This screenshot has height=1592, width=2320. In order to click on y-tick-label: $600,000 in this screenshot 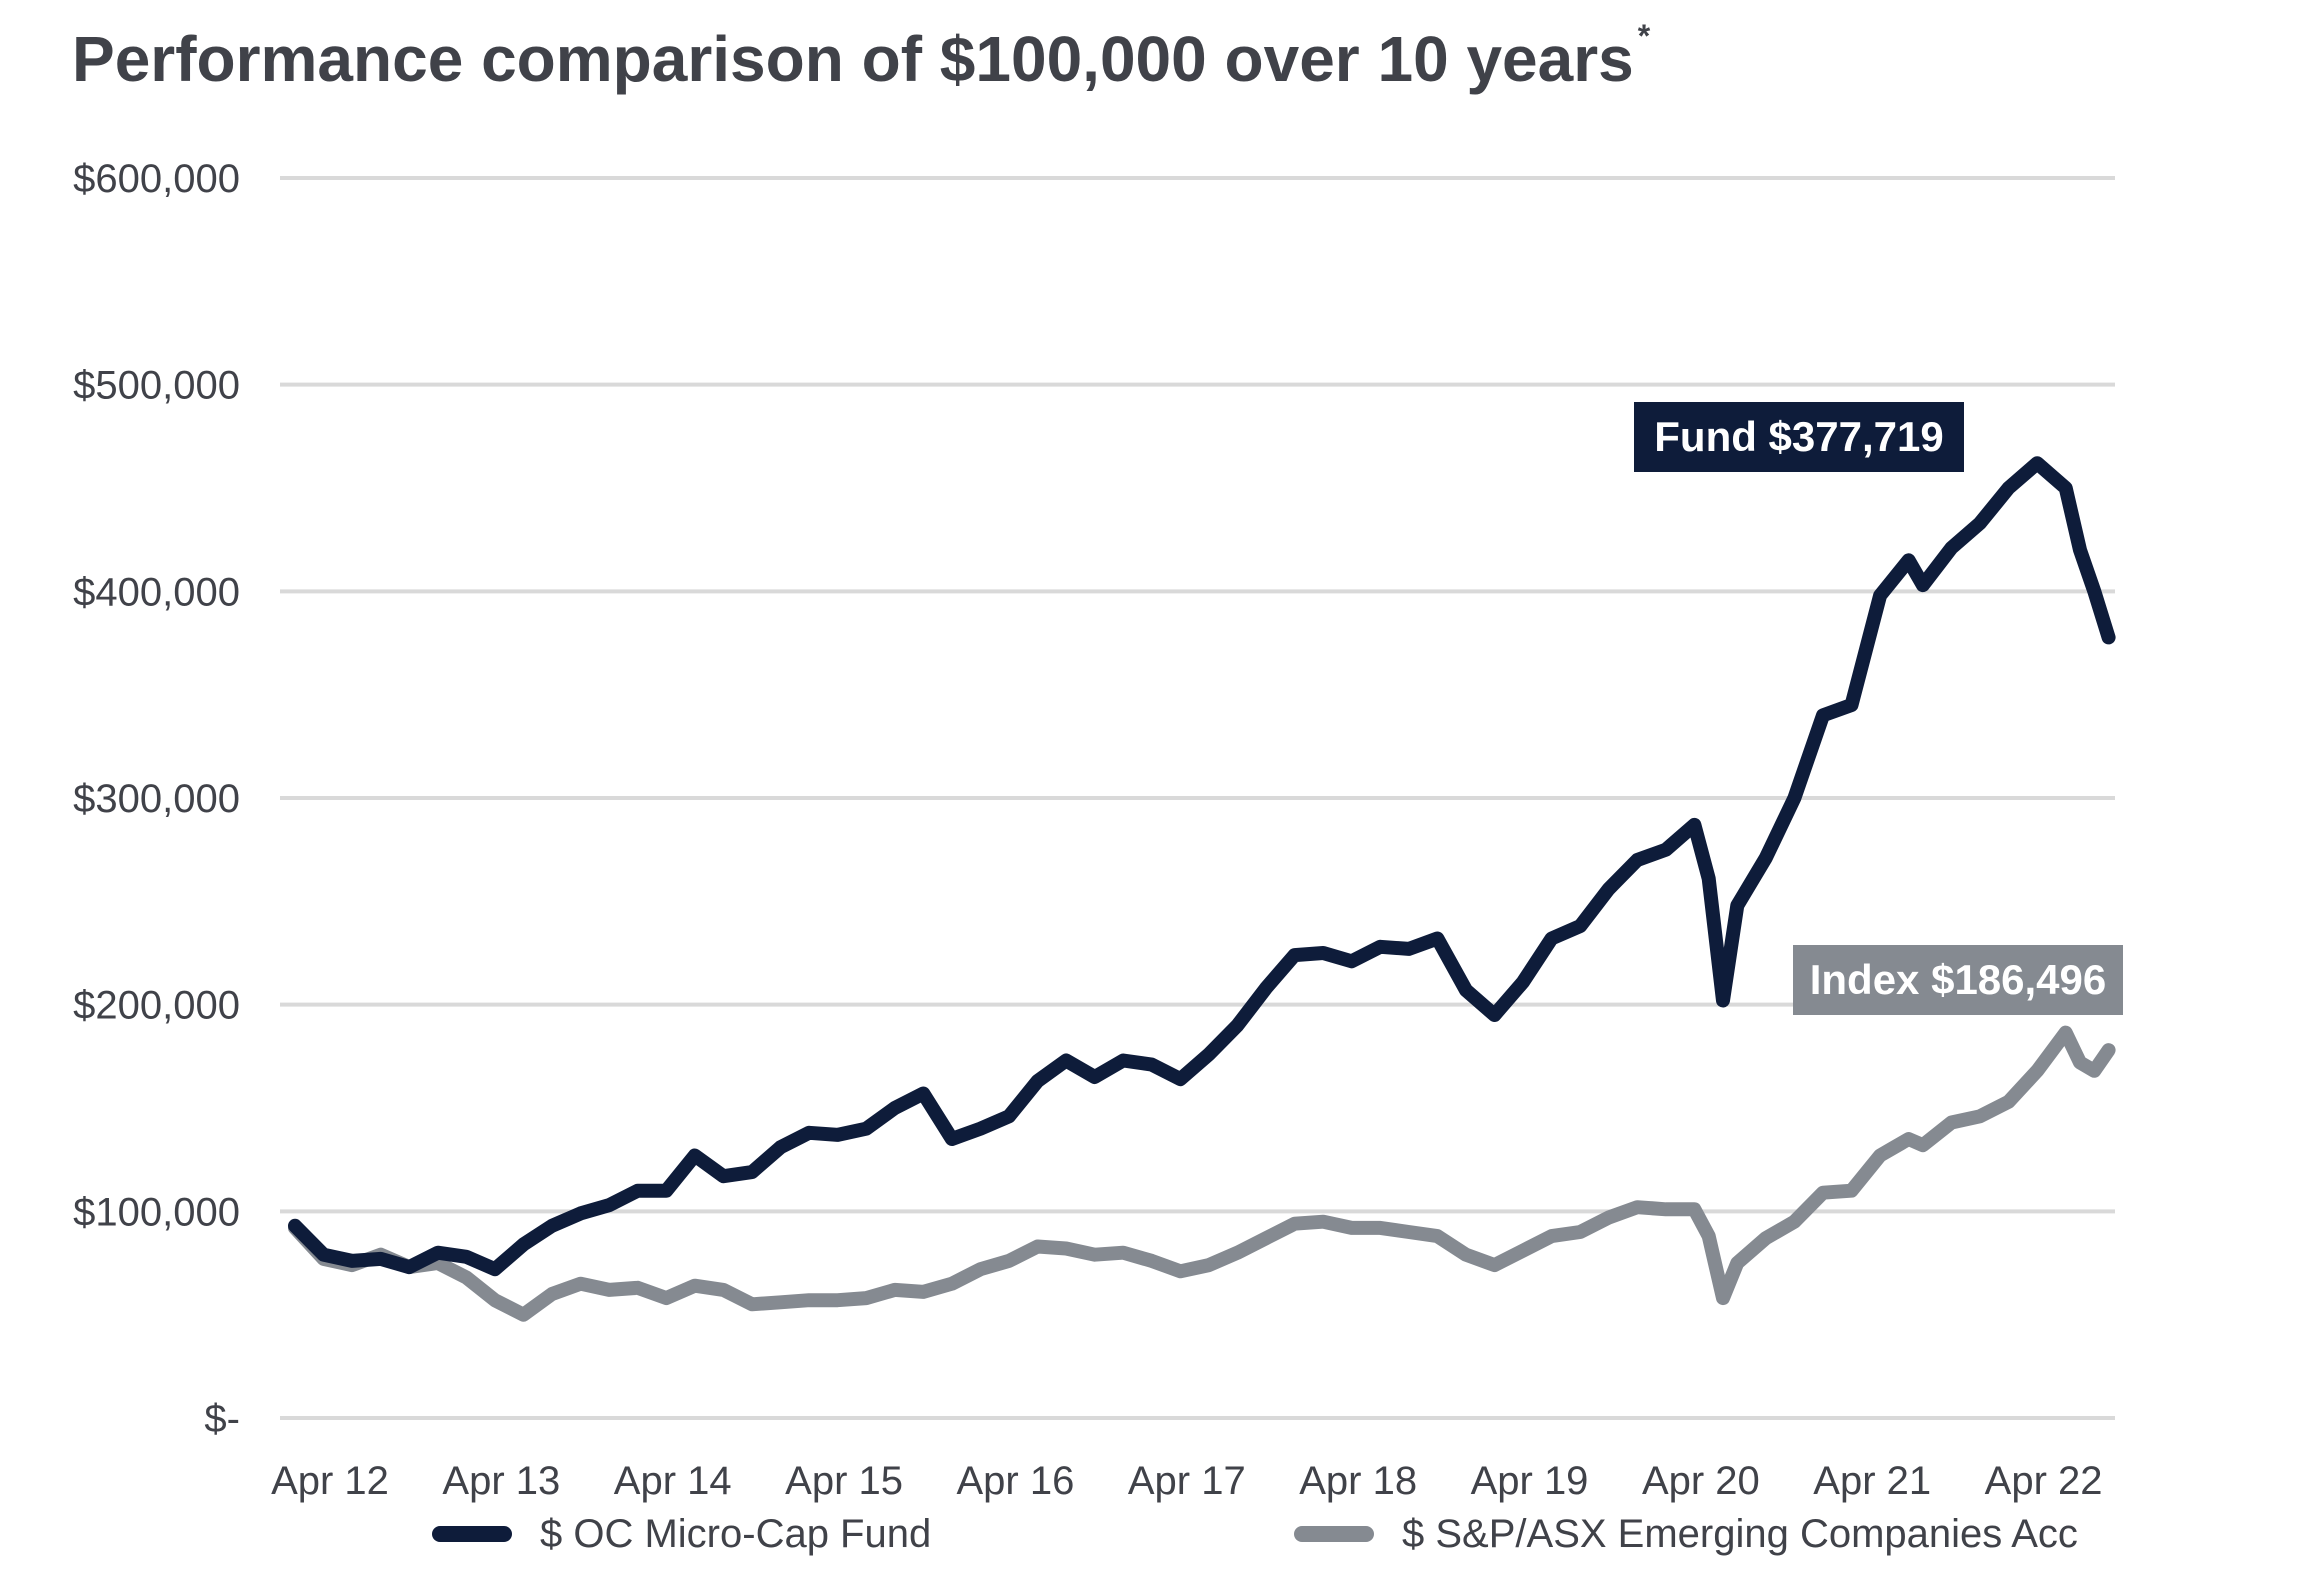, I will do `click(156, 179)`.